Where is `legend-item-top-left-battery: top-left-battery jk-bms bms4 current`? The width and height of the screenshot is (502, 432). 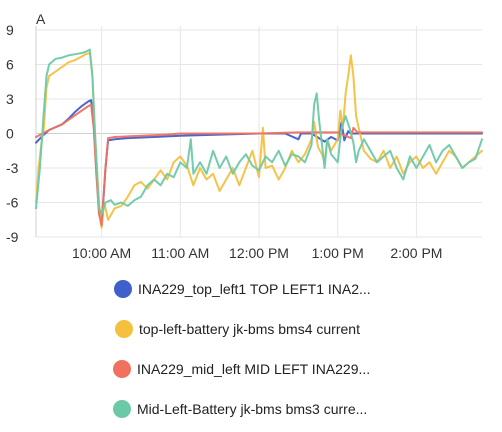 legend-item-top-left-battery: top-left-battery jk-bms bms4 current is located at coordinates (237, 329).